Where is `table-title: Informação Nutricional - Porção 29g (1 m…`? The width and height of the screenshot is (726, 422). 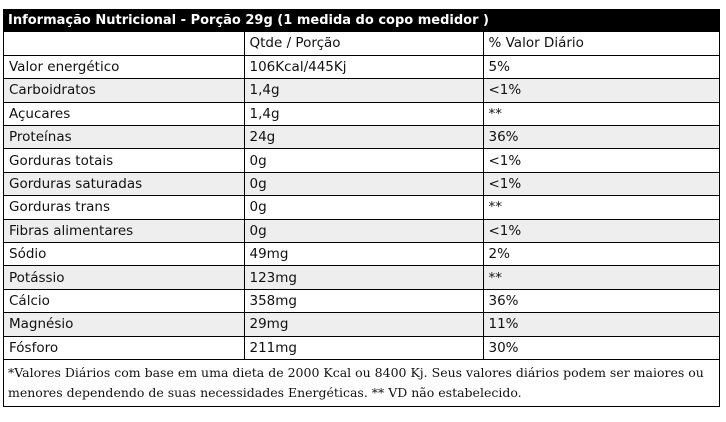
table-title: Informação Nutricional - Porção 29g (1 m… is located at coordinates (361, 21).